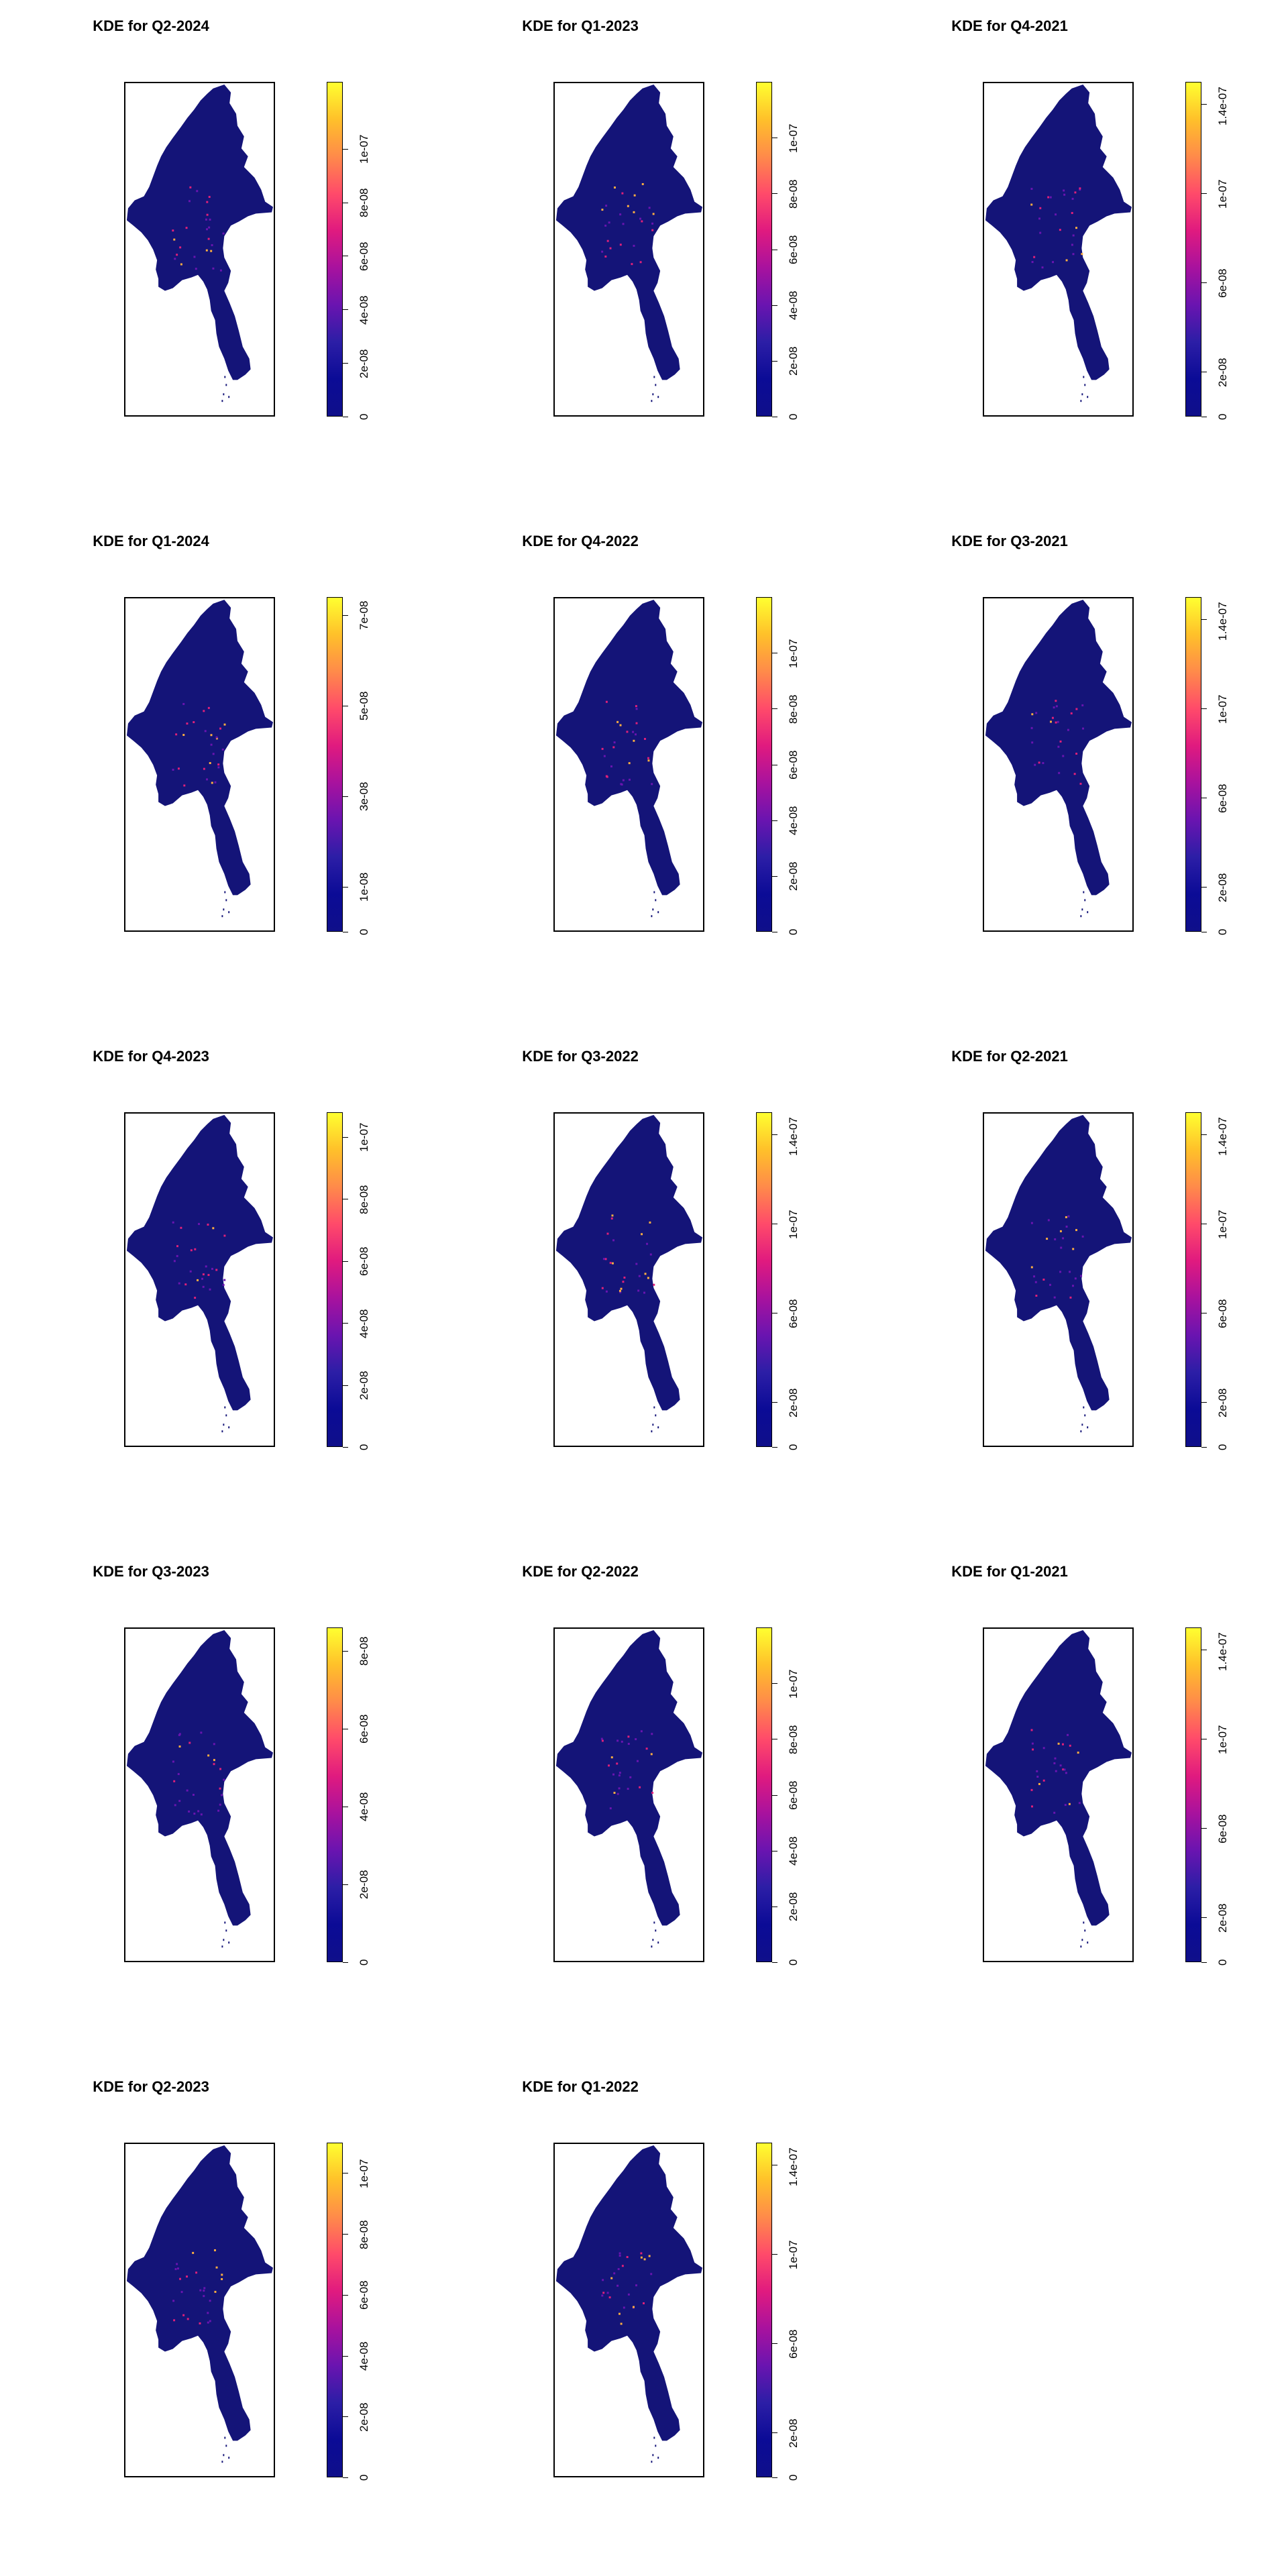 The image size is (1288, 2576). I want to click on legend-tick-label: 7e-08, so click(364, 615).